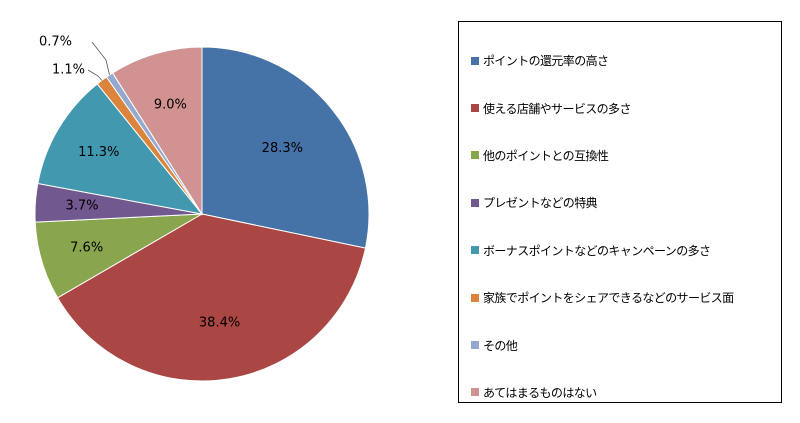 This screenshot has height=423, width=800. Describe the element at coordinates (219, 322) in the screenshot. I see `slice-value-label: 38.4%` at that location.